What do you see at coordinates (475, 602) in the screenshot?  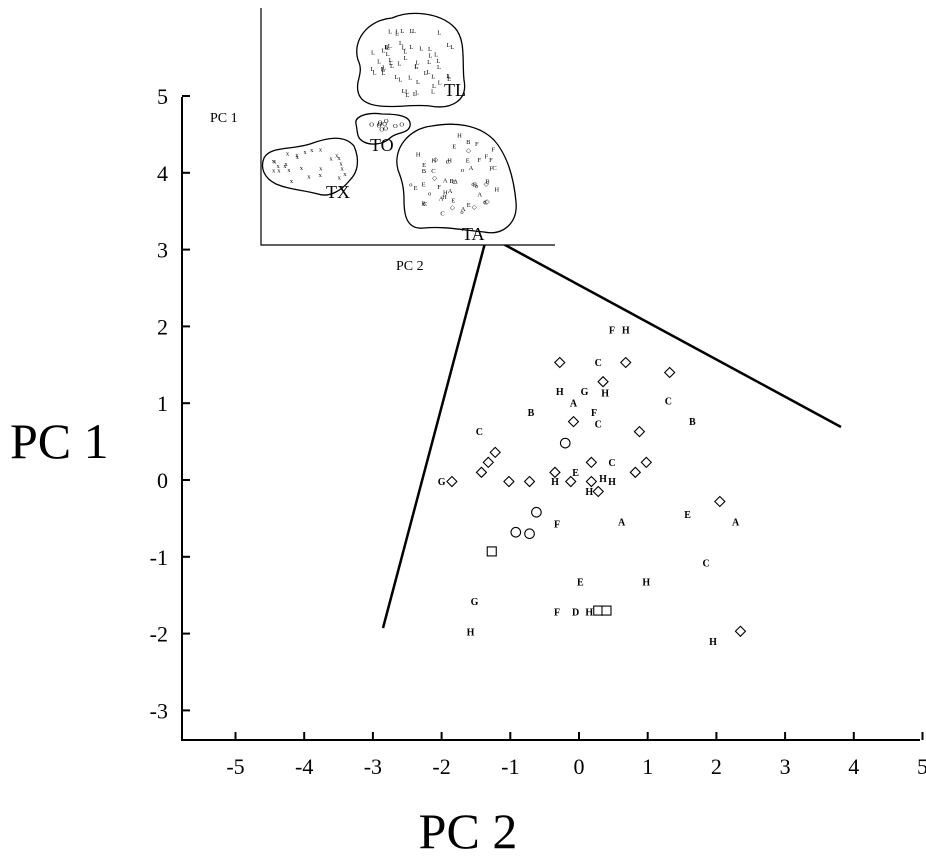 I see `data-point: G` at bounding box center [475, 602].